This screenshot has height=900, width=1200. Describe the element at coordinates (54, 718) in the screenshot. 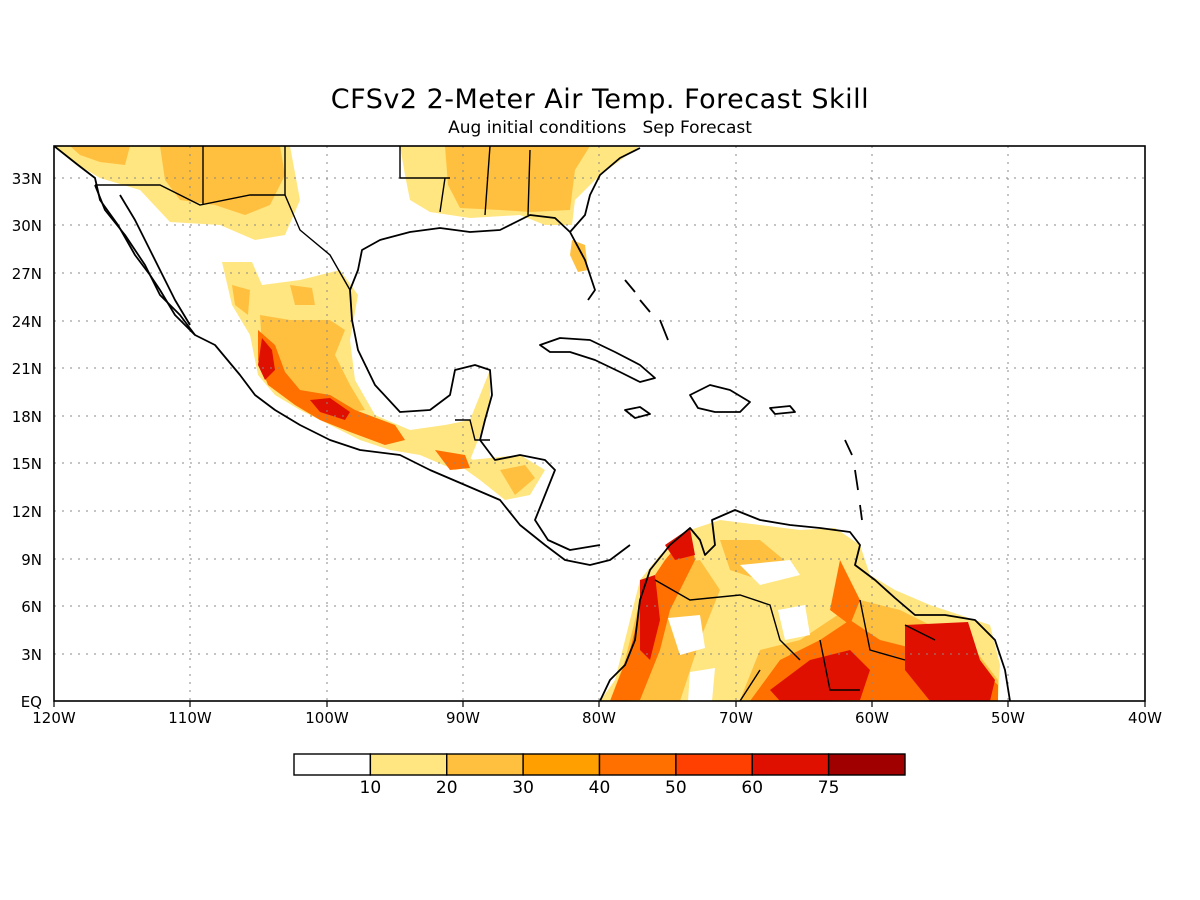

I see `lon-tick: 120W` at that location.